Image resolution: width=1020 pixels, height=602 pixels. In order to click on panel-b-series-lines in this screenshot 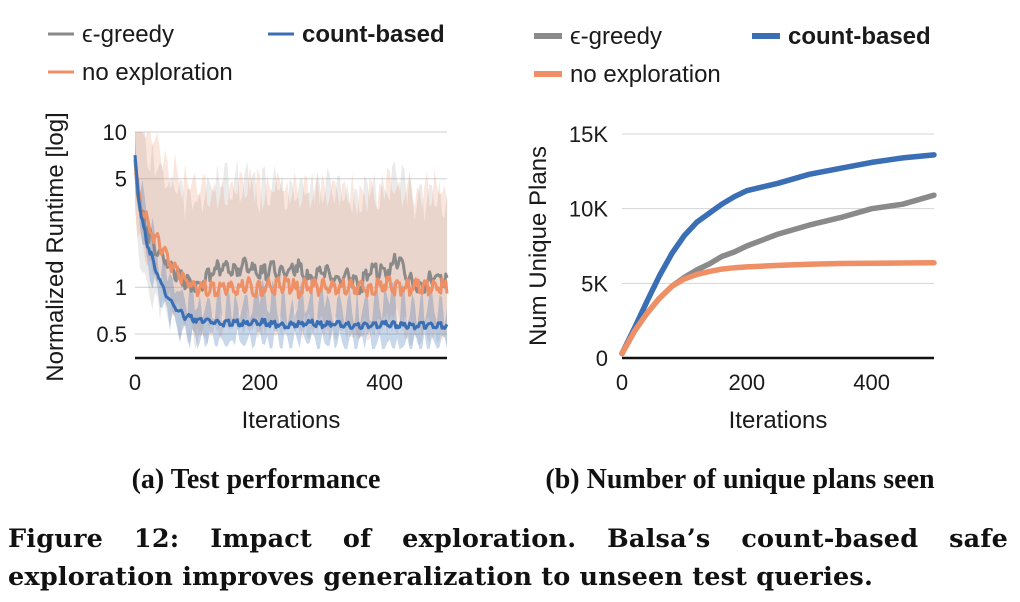, I will do `click(778, 254)`.